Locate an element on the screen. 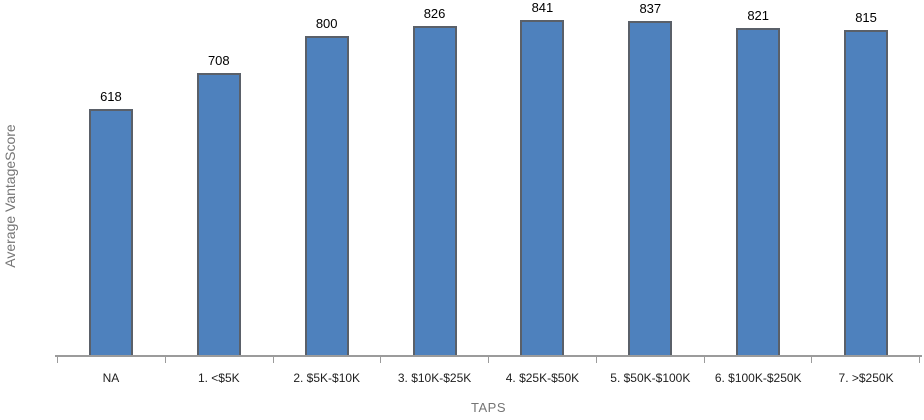 The width and height of the screenshot is (924, 420). bar-slot: 708 is located at coordinates (219, 178).